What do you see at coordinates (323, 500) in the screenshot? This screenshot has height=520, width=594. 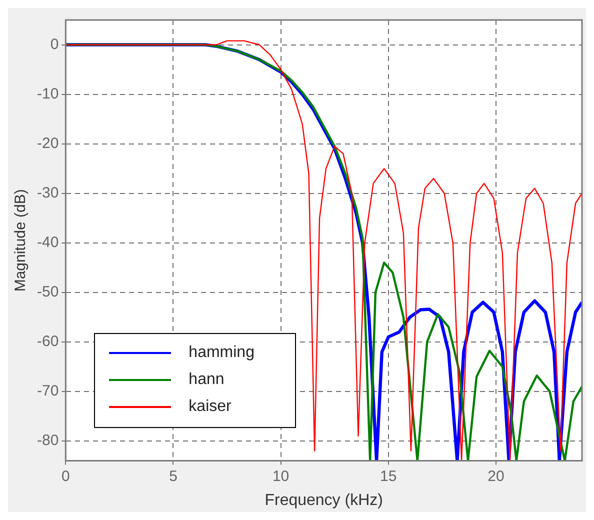 I see `x-axis-title: Frequency (kHz)` at bounding box center [323, 500].